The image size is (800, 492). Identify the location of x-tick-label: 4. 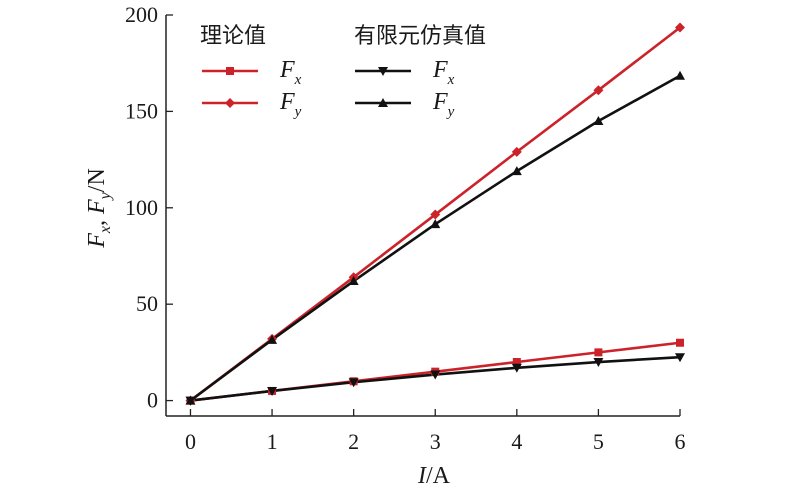
(516, 441).